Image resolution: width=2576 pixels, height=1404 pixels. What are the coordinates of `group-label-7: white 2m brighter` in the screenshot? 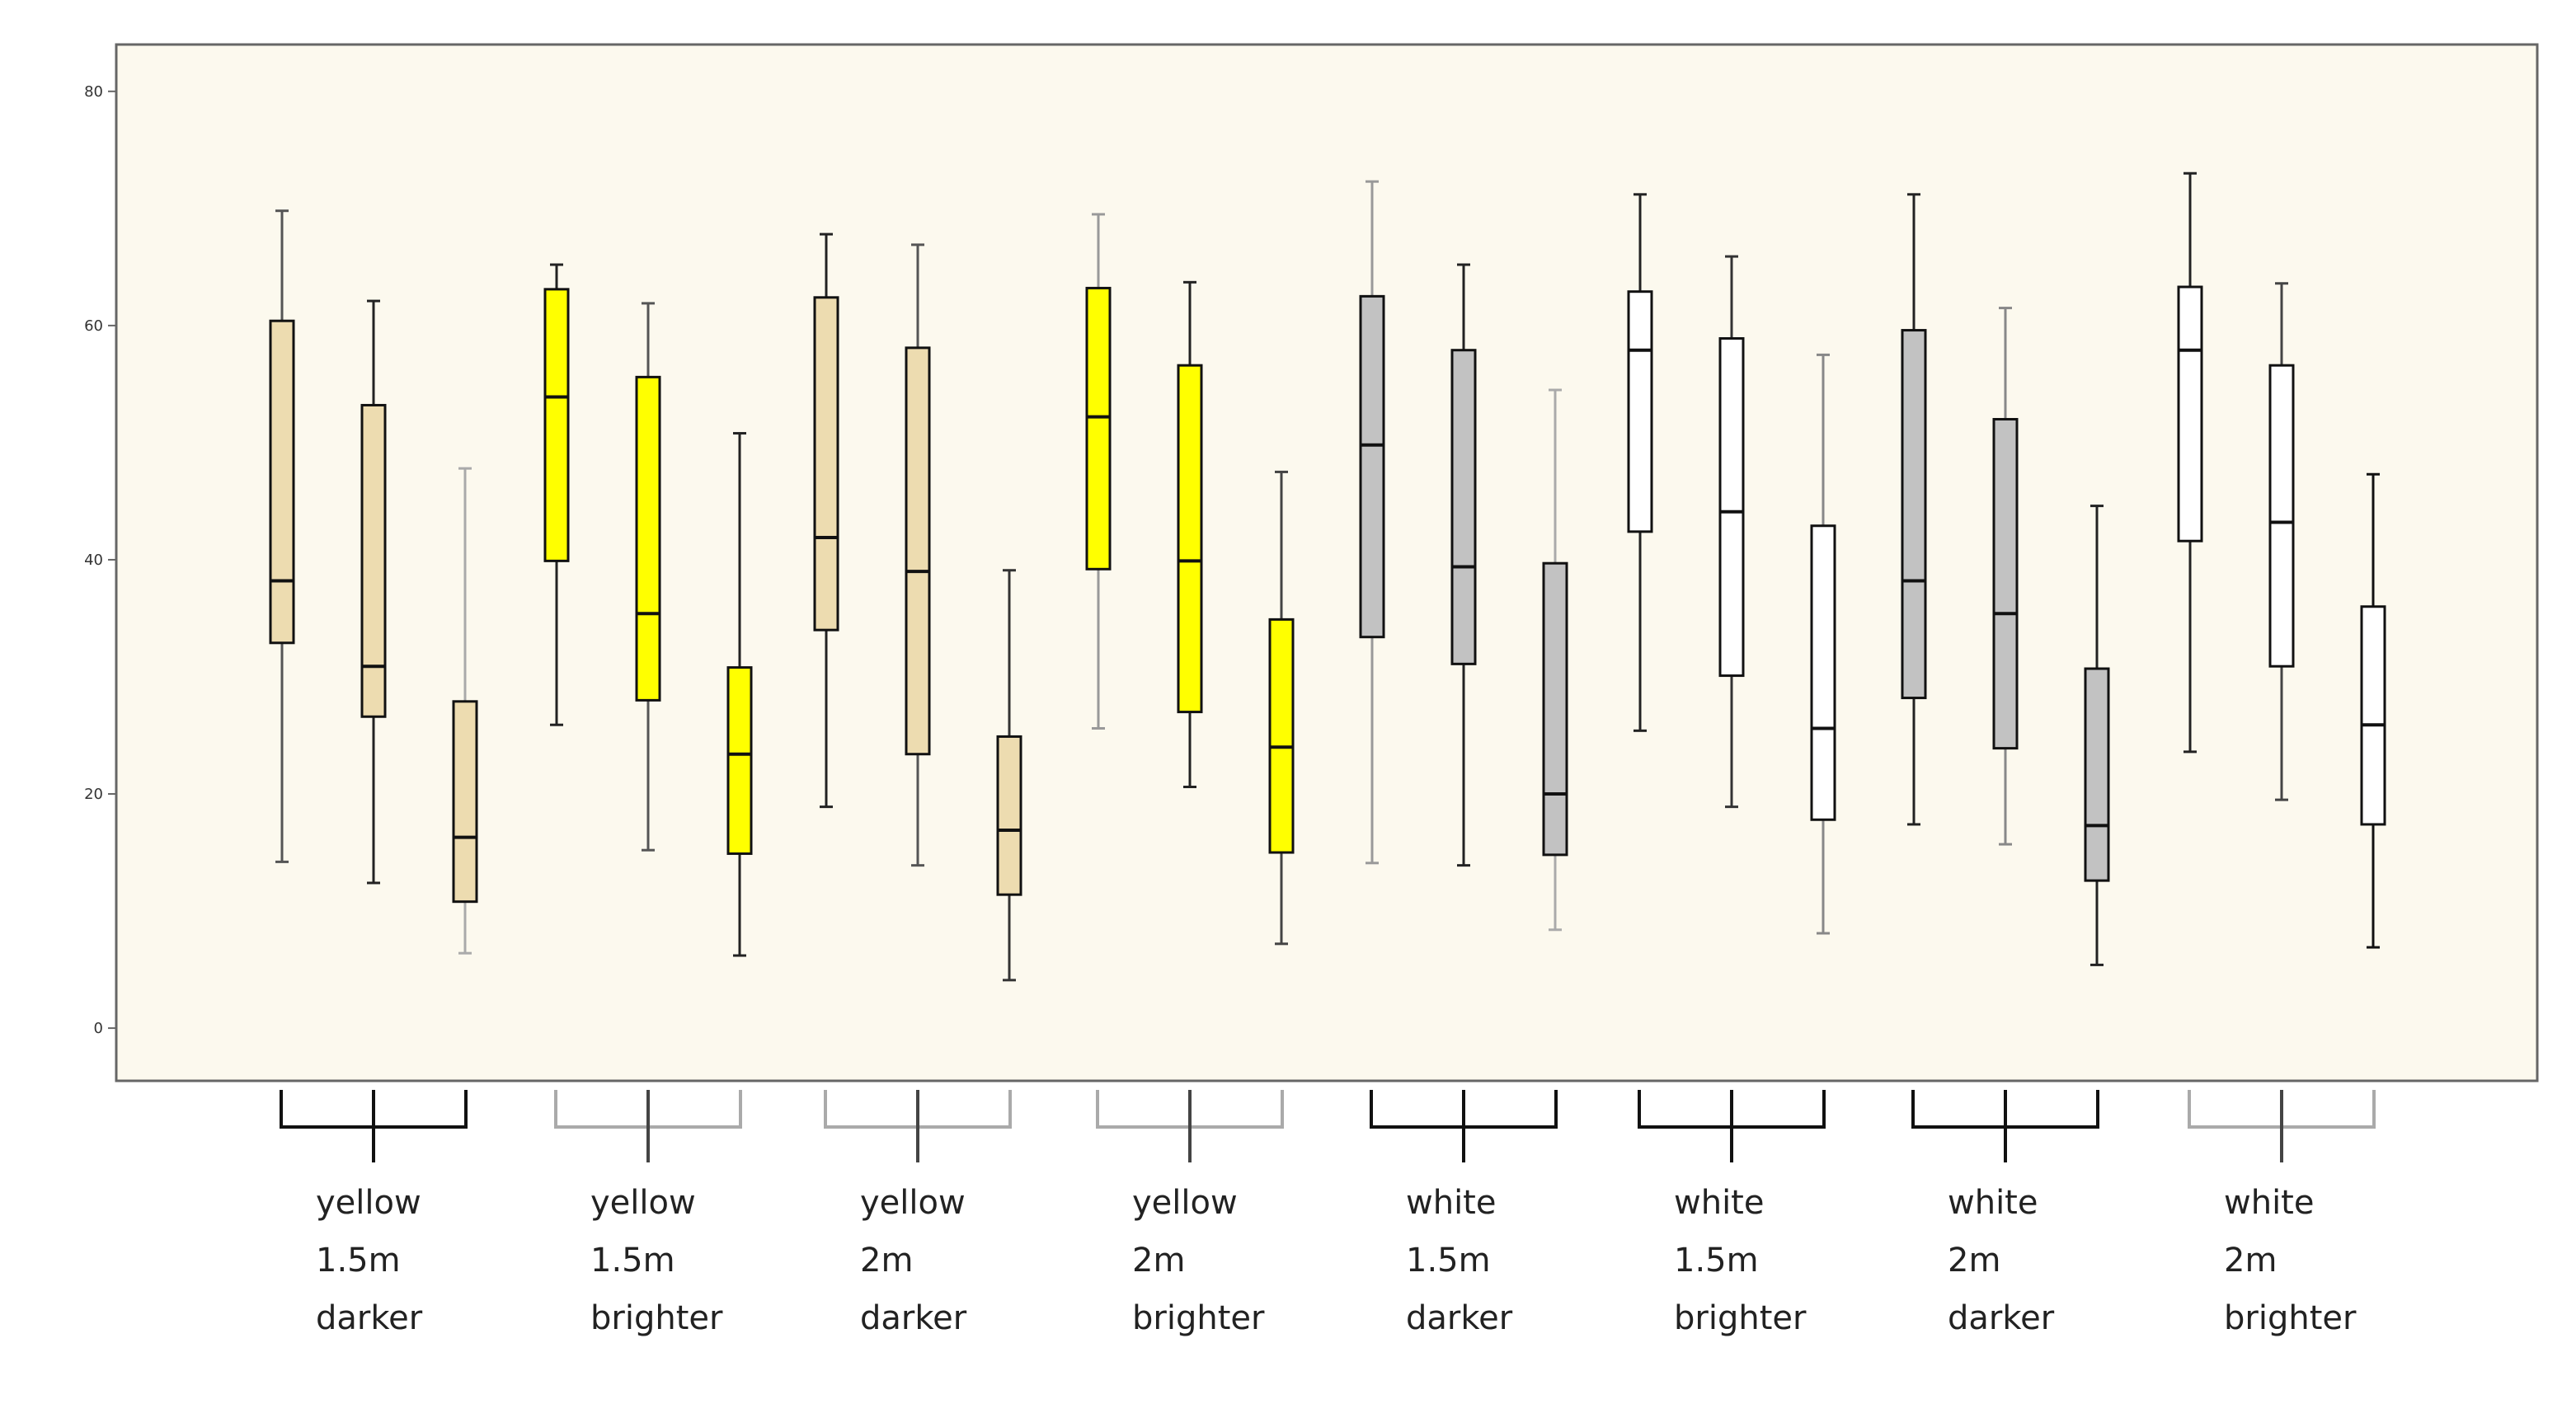 It's located at (2290, 1260).